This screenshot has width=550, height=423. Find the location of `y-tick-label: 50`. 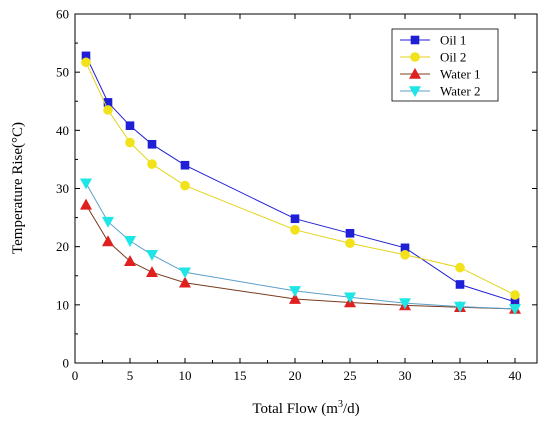

y-tick-label: 50 is located at coordinates (62, 72).